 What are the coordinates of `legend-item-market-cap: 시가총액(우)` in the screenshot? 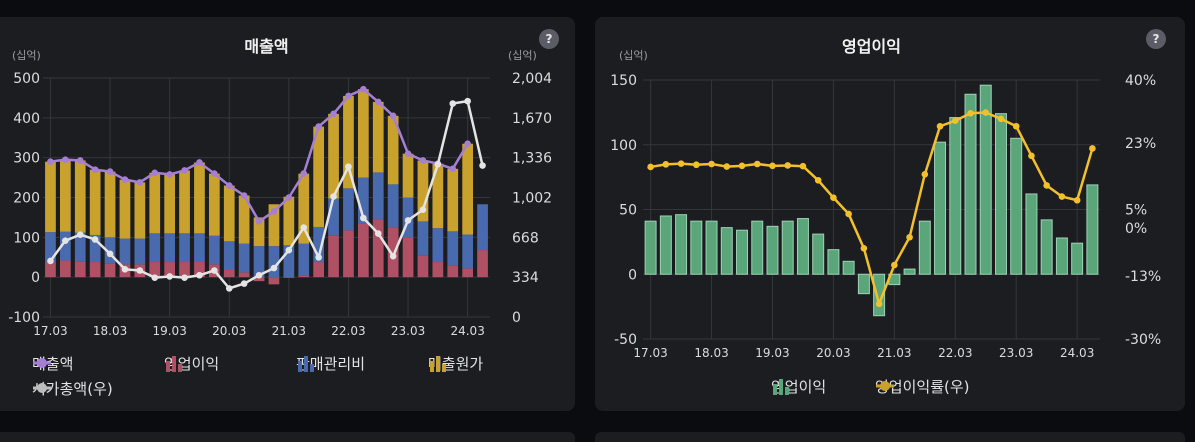 It's located at (72, 388).